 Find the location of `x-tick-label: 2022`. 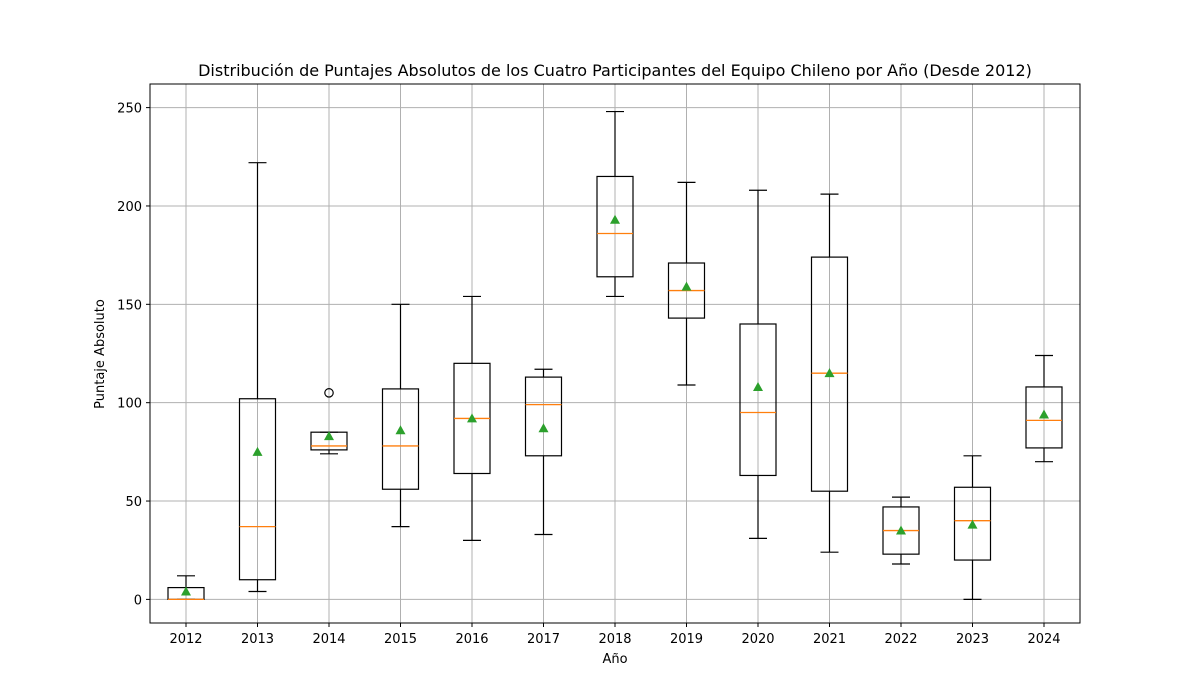

x-tick-label: 2022 is located at coordinates (900, 639).